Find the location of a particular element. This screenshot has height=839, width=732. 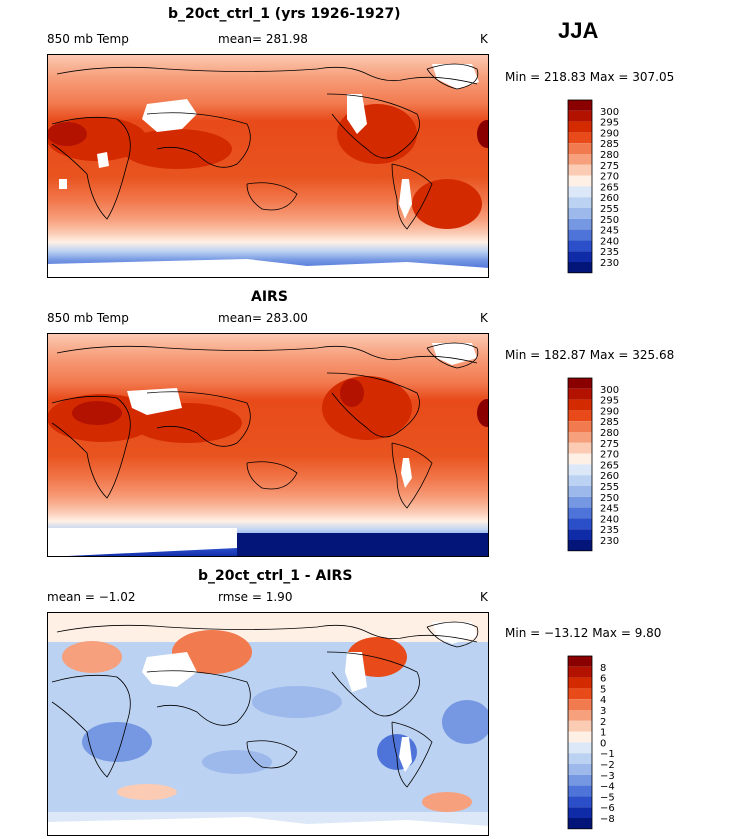

panel1-colorbar-tick-label: 260 is located at coordinates (609, 198).